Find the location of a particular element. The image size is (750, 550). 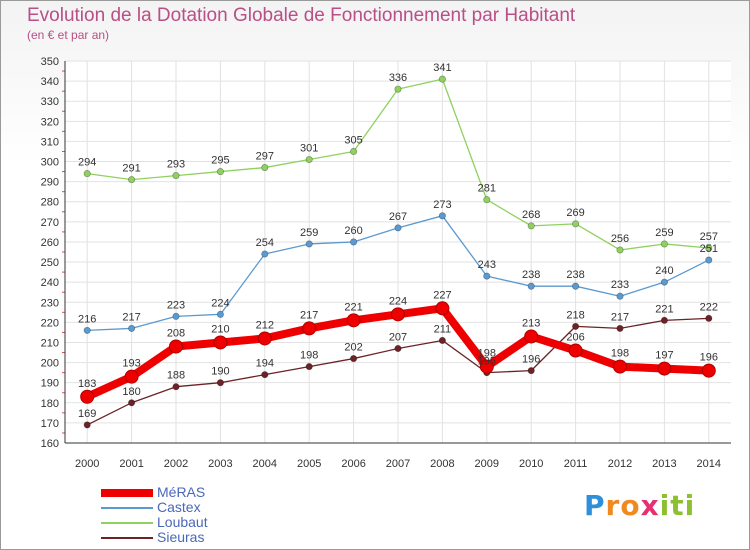

x-tick-label: 2005 is located at coordinates (309, 464).